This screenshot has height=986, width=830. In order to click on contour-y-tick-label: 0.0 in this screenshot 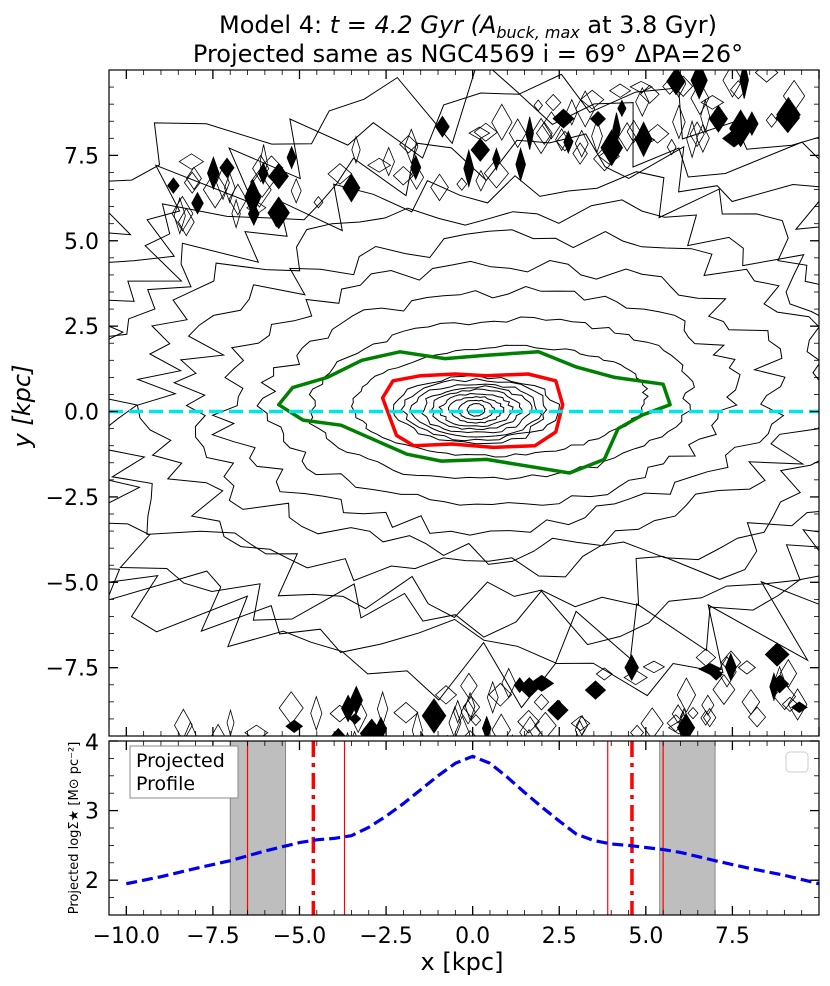, I will do `click(81, 413)`.